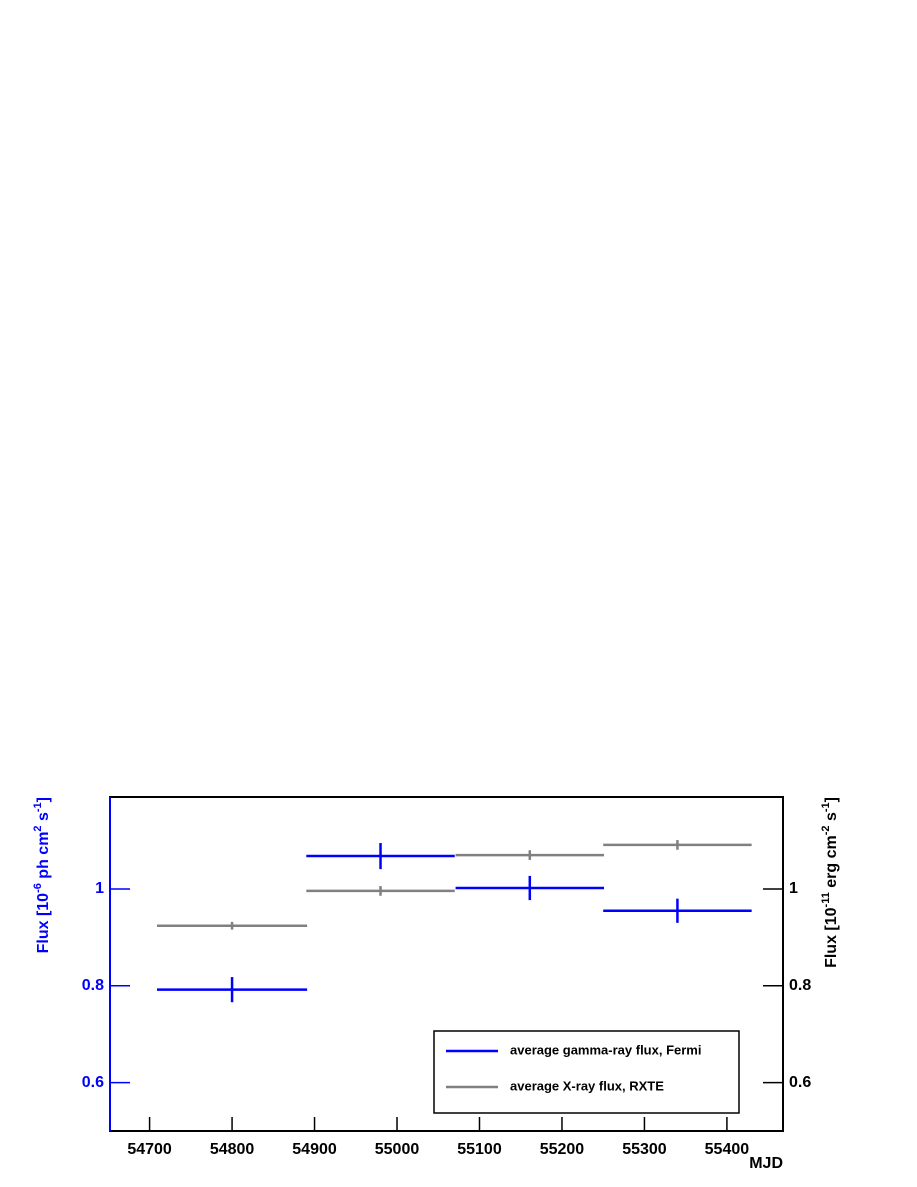 The height and width of the screenshot is (1187, 917). I want to click on x-tick-label: 55100, so click(479, 1149).